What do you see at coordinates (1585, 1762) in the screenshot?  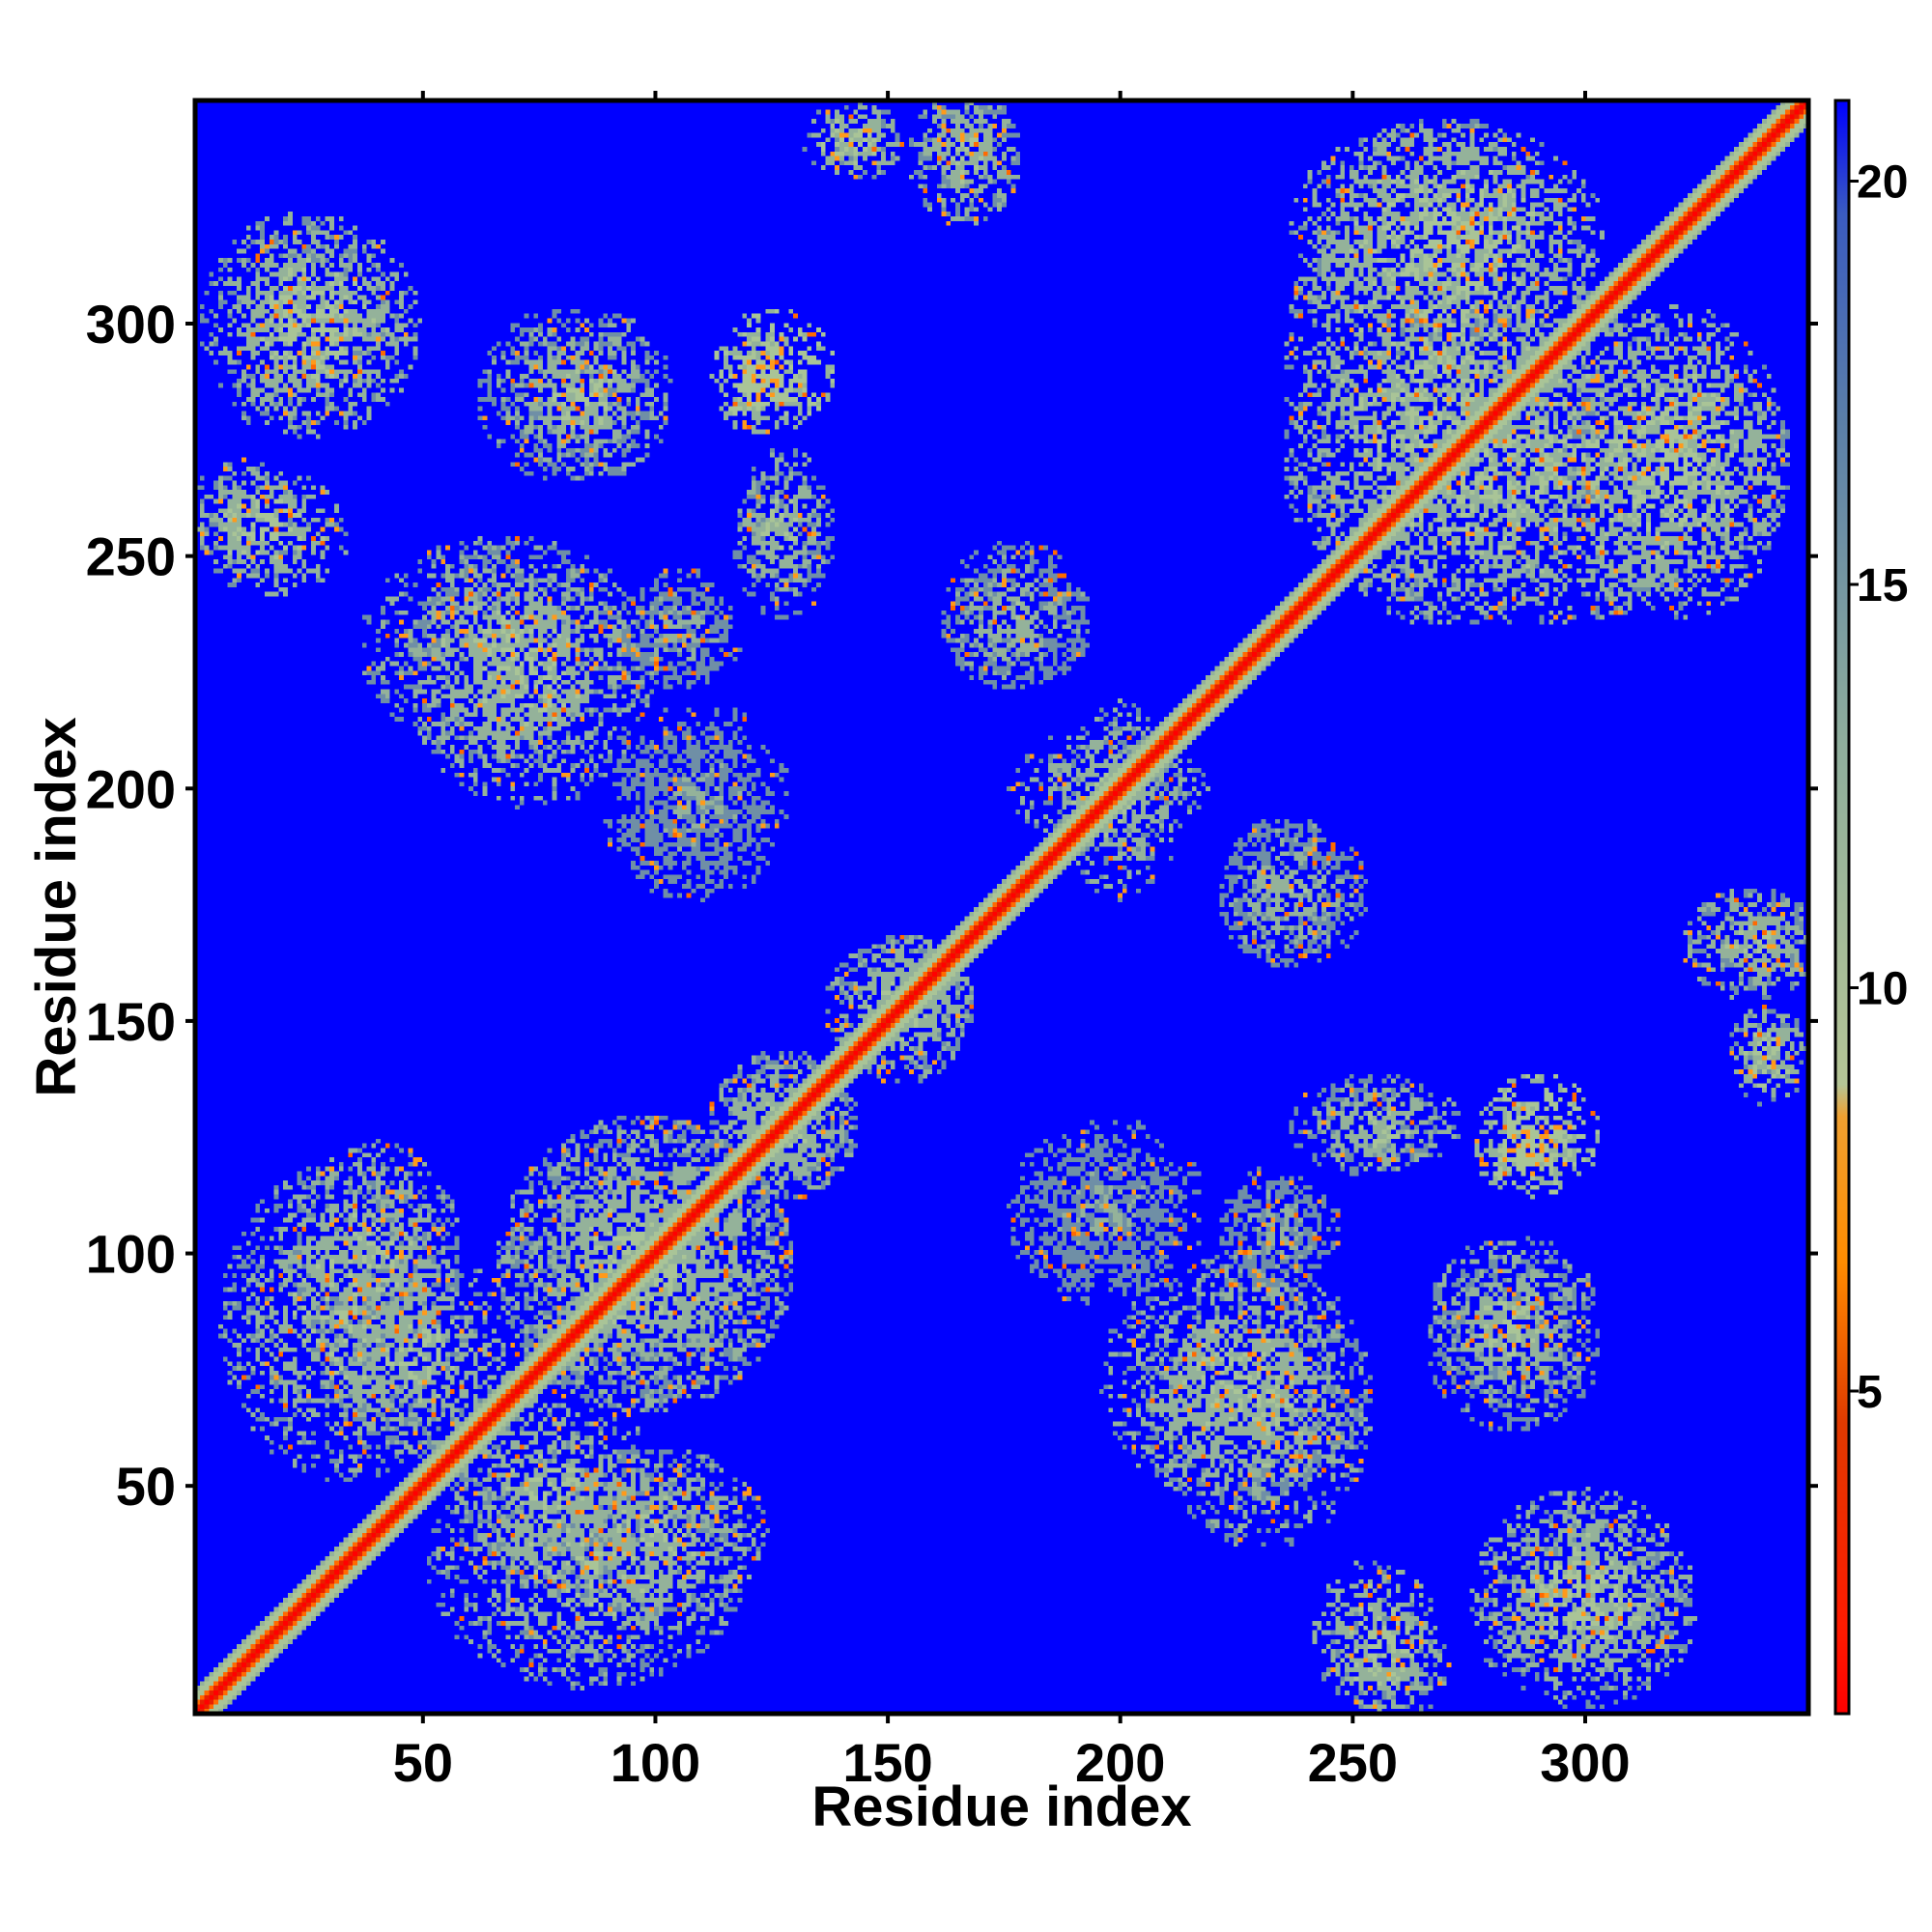 I see `x-tick-label: 300` at bounding box center [1585, 1762].